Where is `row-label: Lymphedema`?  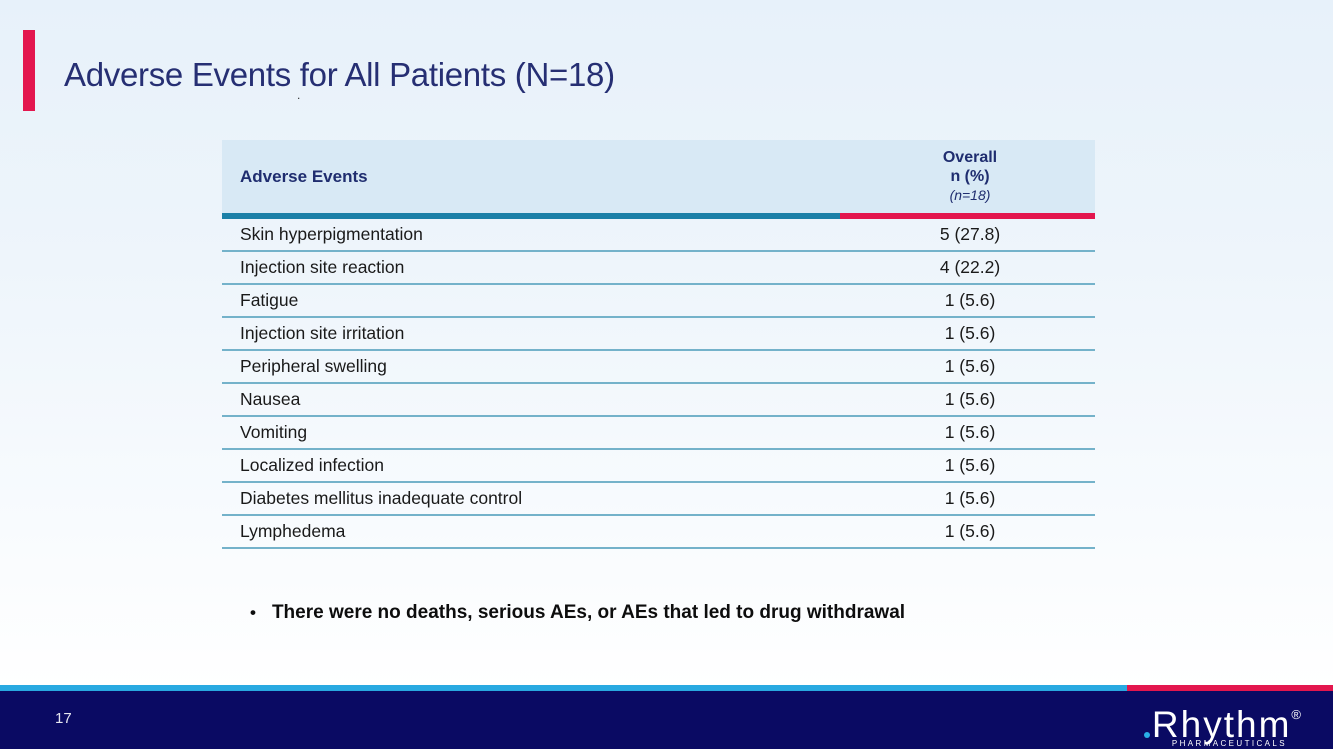
row-label: Lymphedema is located at coordinates (293, 531).